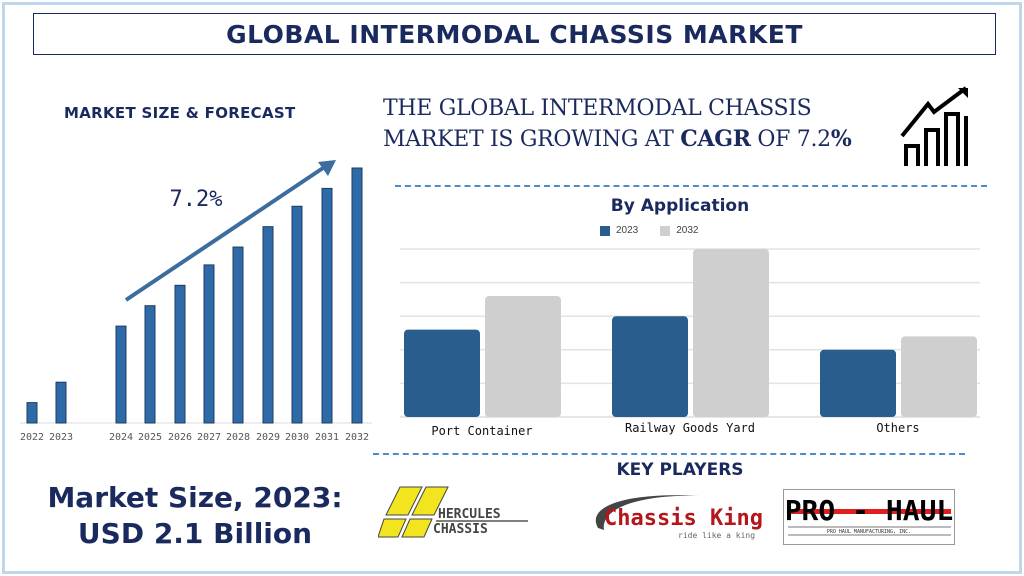  What do you see at coordinates (939, 376) in the screenshot?
I see `bar-others-2032` at bounding box center [939, 376].